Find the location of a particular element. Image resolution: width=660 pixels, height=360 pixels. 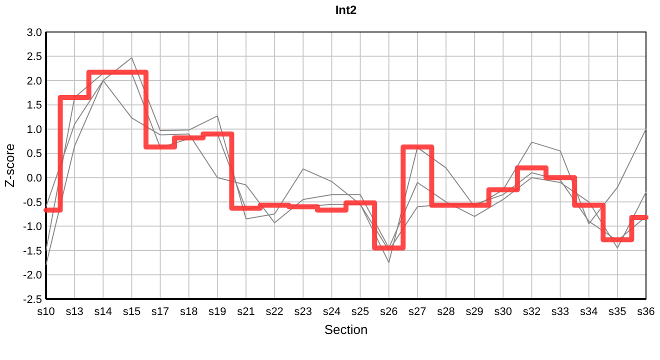

x-tick-label: s23 is located at coordinates (303, 312).